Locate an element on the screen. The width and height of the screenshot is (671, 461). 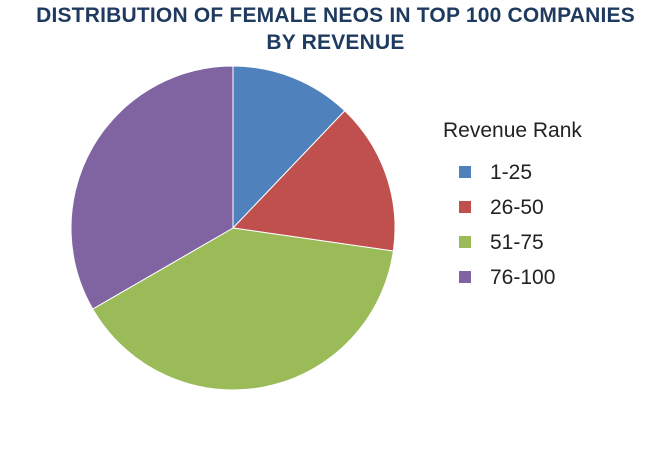
legend-title: Revenue Rank is located at coordinates (512, 130).